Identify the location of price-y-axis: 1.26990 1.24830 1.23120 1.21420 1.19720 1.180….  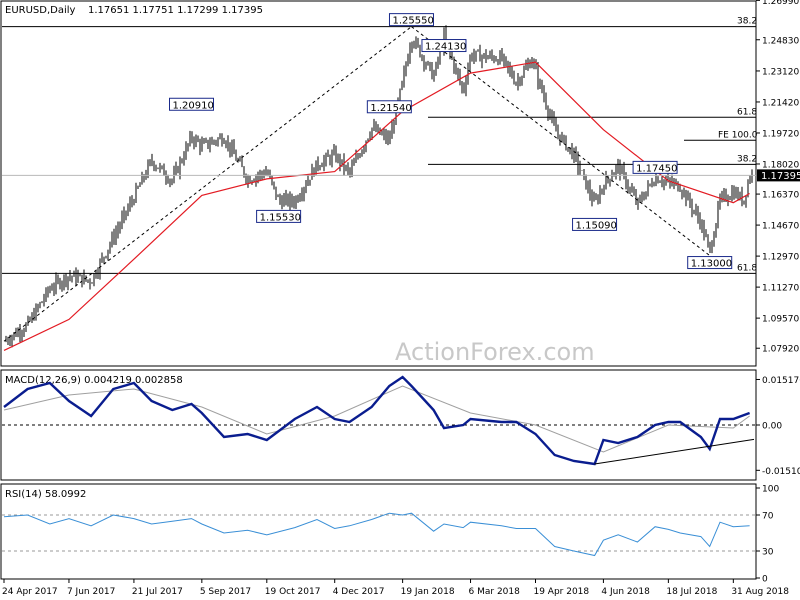
(777, 177).